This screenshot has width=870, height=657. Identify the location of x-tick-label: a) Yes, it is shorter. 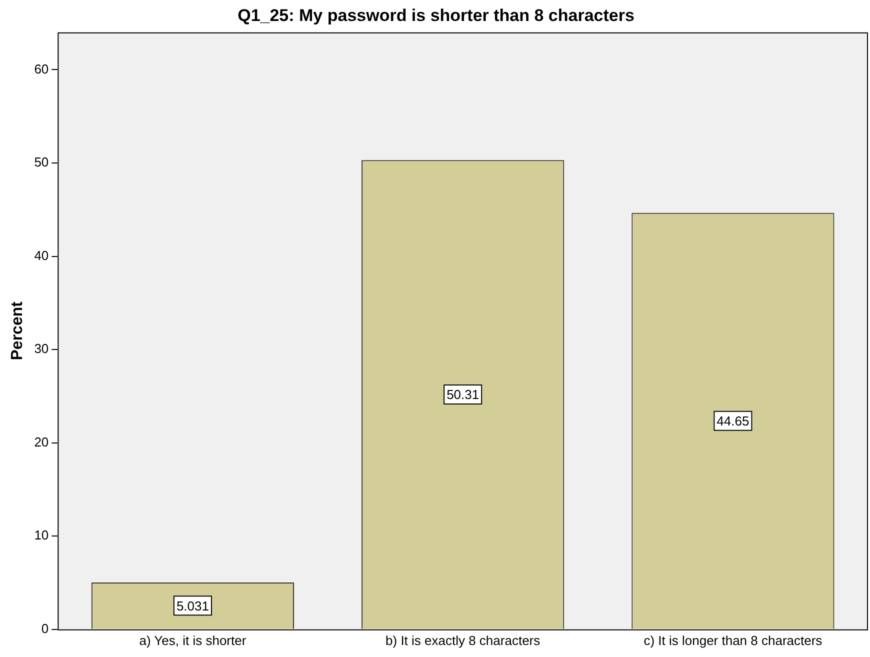
(193, 640).